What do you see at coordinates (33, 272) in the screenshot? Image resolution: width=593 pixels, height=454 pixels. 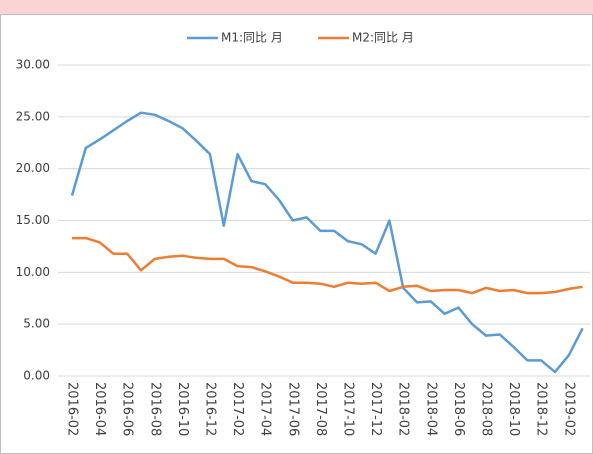 I see `y-tick-label: 10.00` at bounding box center [33, 272].